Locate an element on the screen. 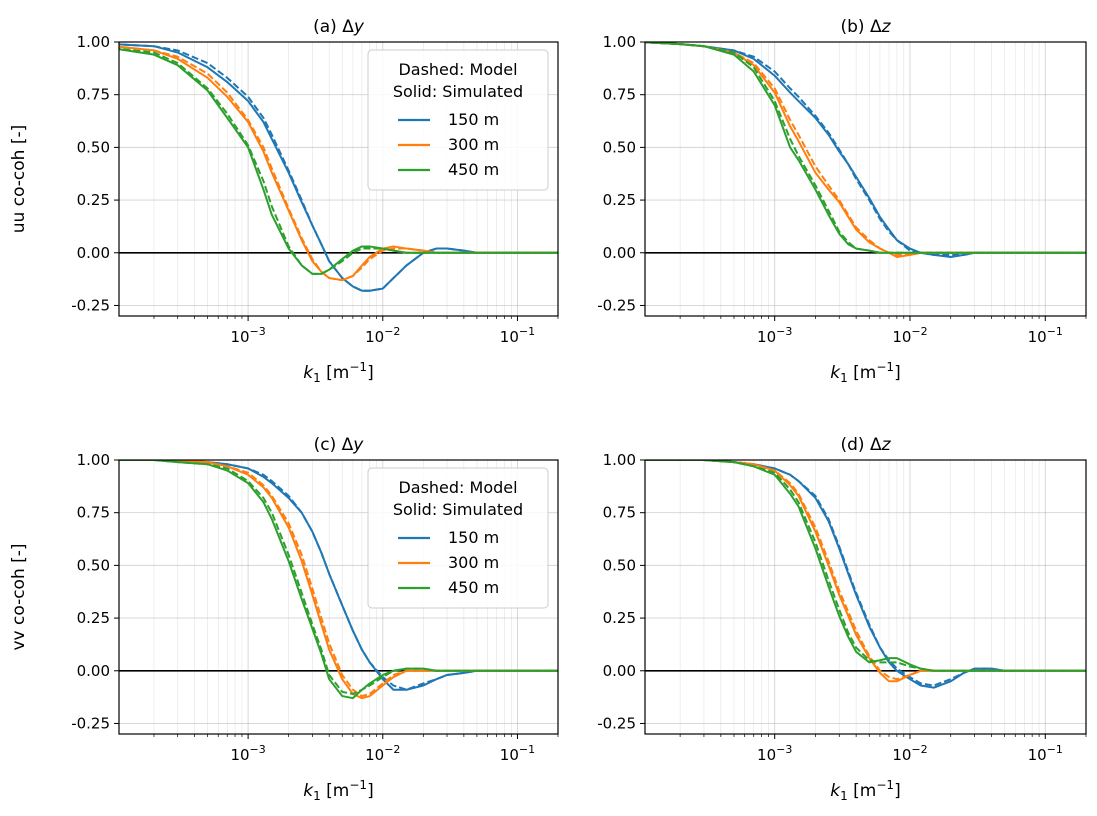 The height and width of the screenshot is (816, 1097). panel-title: (a) Δy is located at coordinates (339, 27).